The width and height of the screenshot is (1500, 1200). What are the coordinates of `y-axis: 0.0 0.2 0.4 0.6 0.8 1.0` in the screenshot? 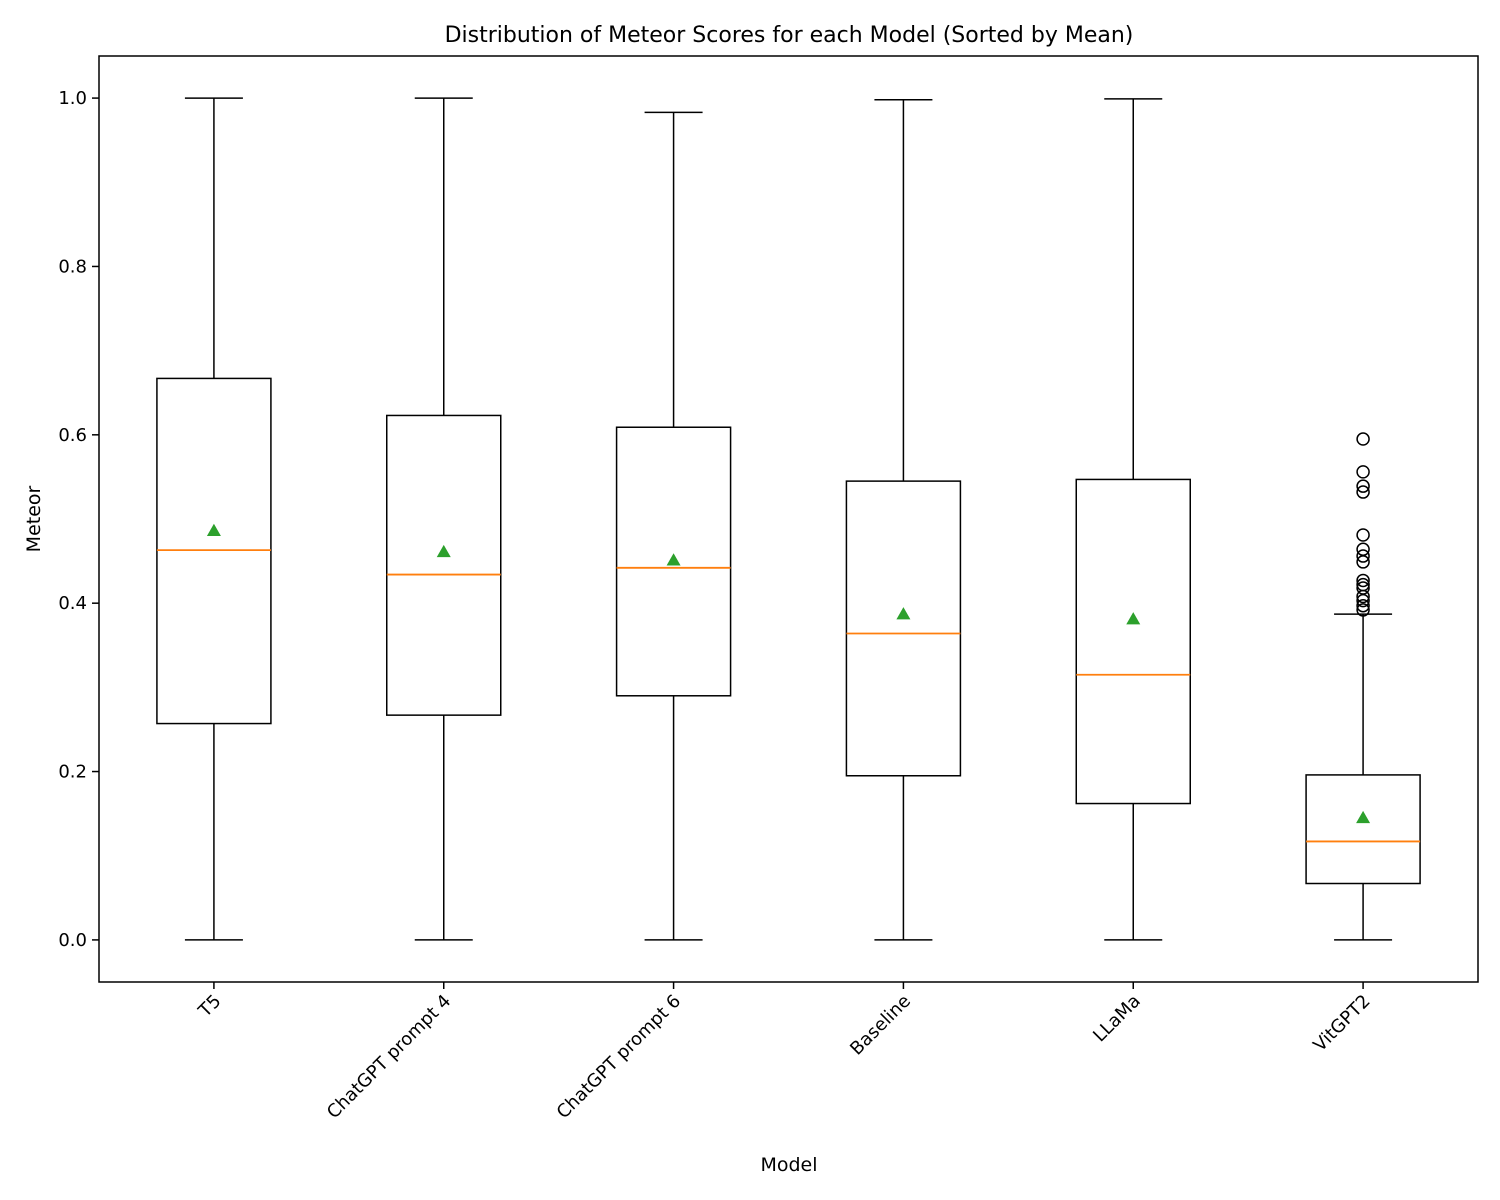 It's located at (78, 519).